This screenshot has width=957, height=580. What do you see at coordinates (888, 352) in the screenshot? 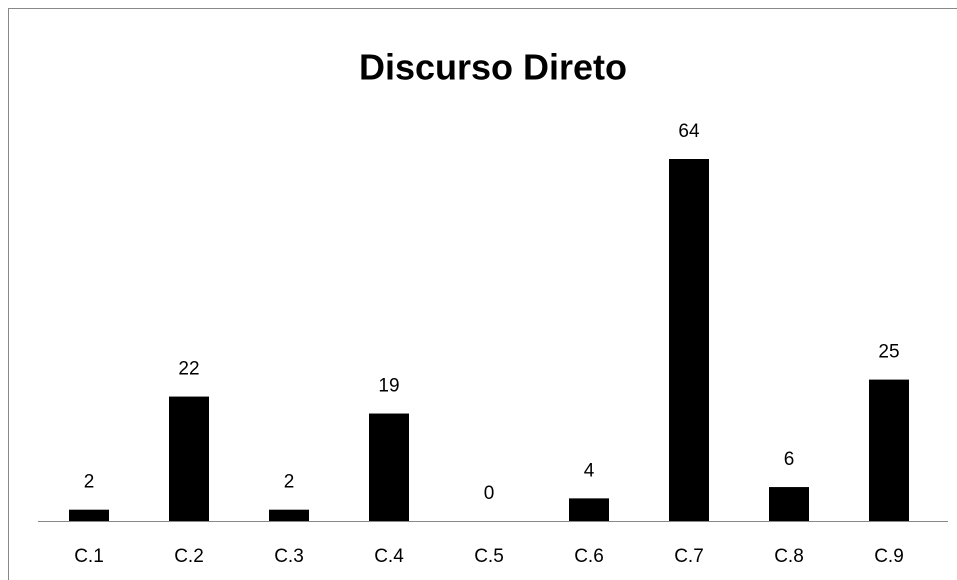
I see `data-label: 25` at bounding box center [888, 352].